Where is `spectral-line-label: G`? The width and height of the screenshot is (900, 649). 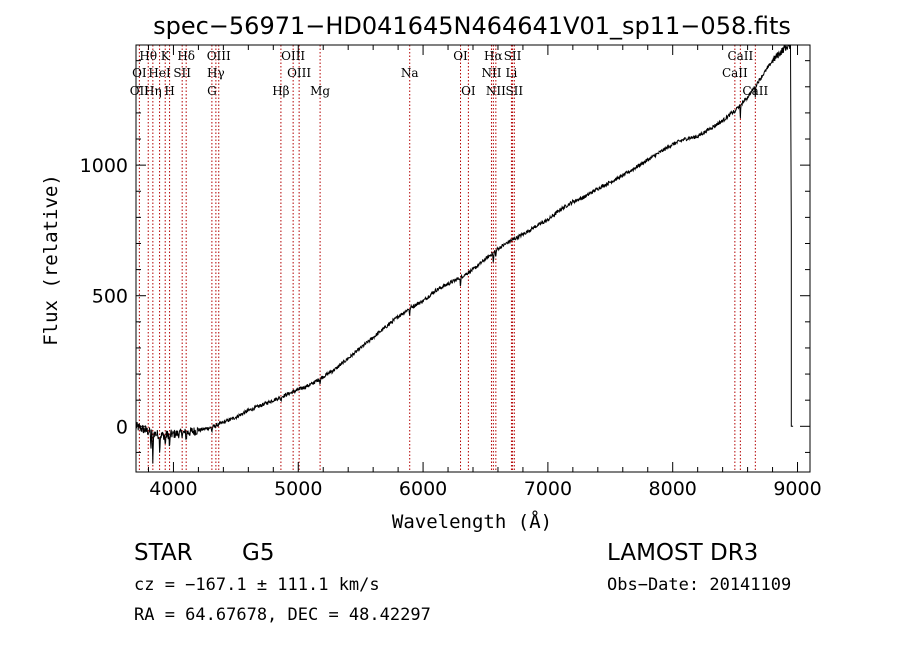
spectral-line-label: G is located at coordinates (212, 91).